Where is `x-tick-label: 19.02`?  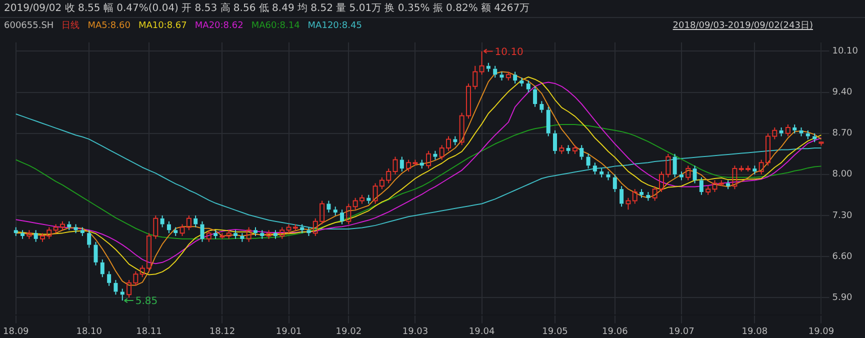
x-tick-label: 19.02 is located at coordinates (349, 331).